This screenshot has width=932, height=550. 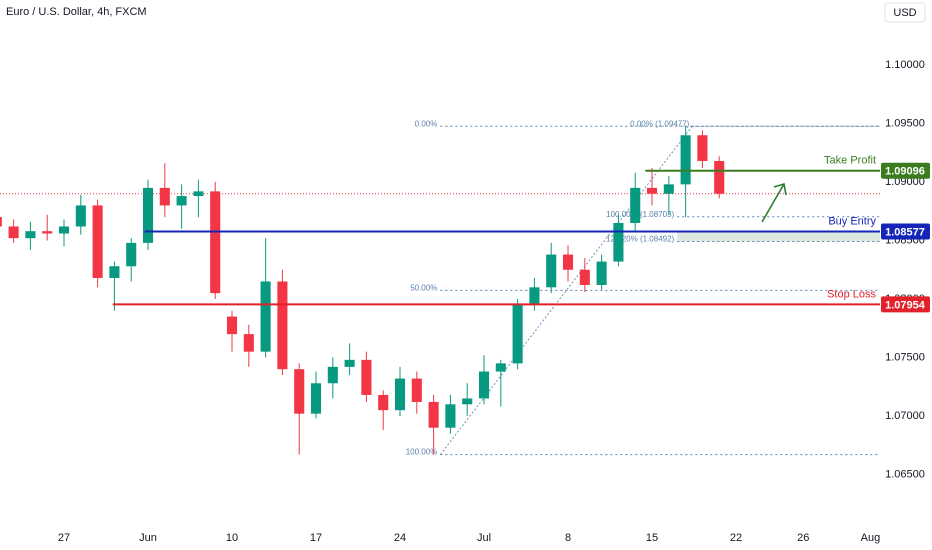 I want to click on x-tick-label: 26, so click(x=803, y=538).